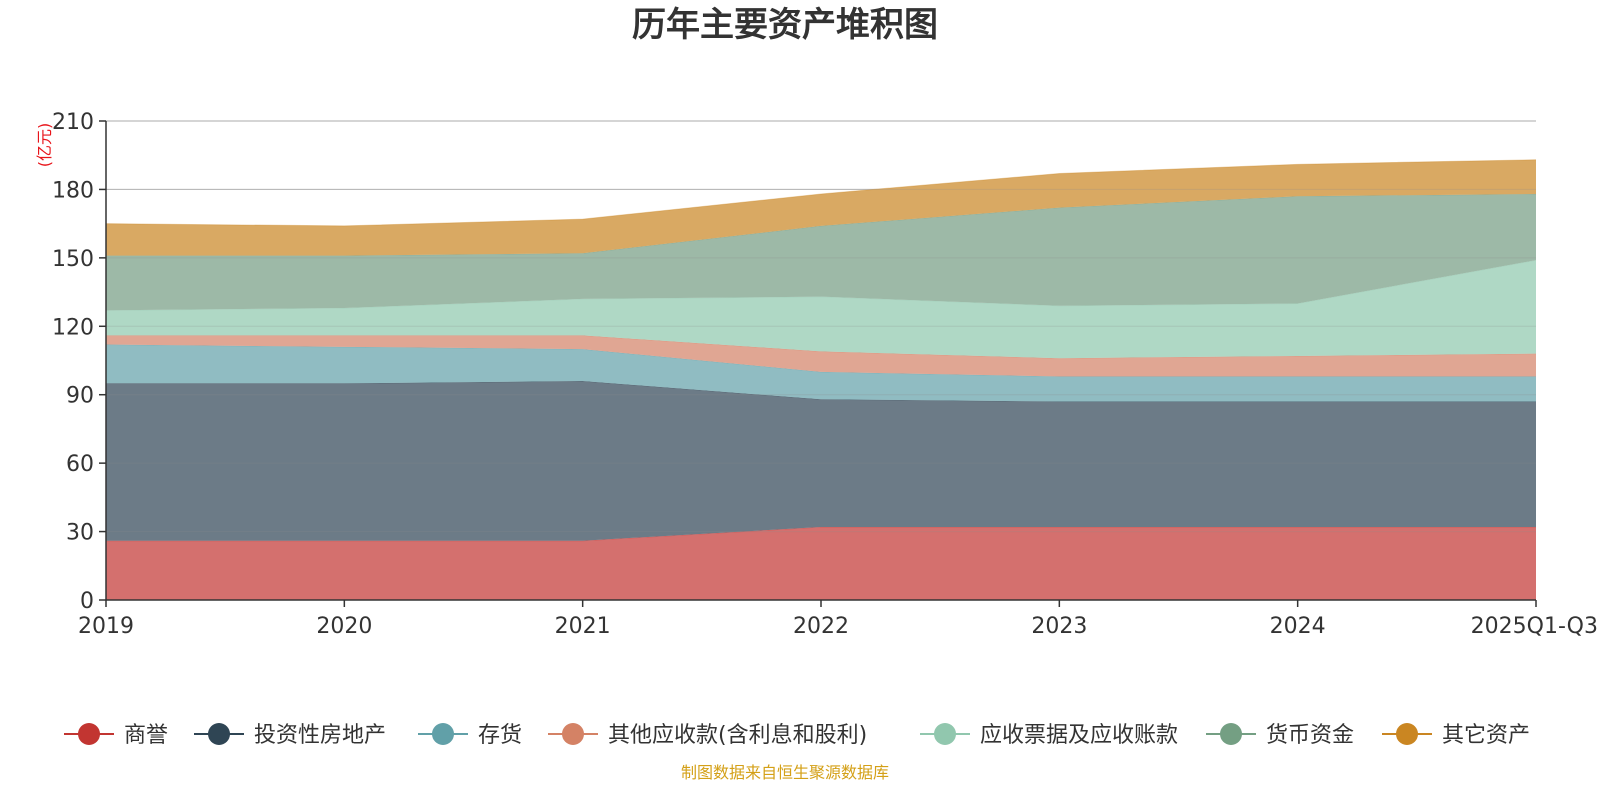 The image size is (1600, 800). Describe the element at coordinates (1534, 626) in the screenshot. I see `x-tick-label-6: 2025Q1-Q3` at that location.